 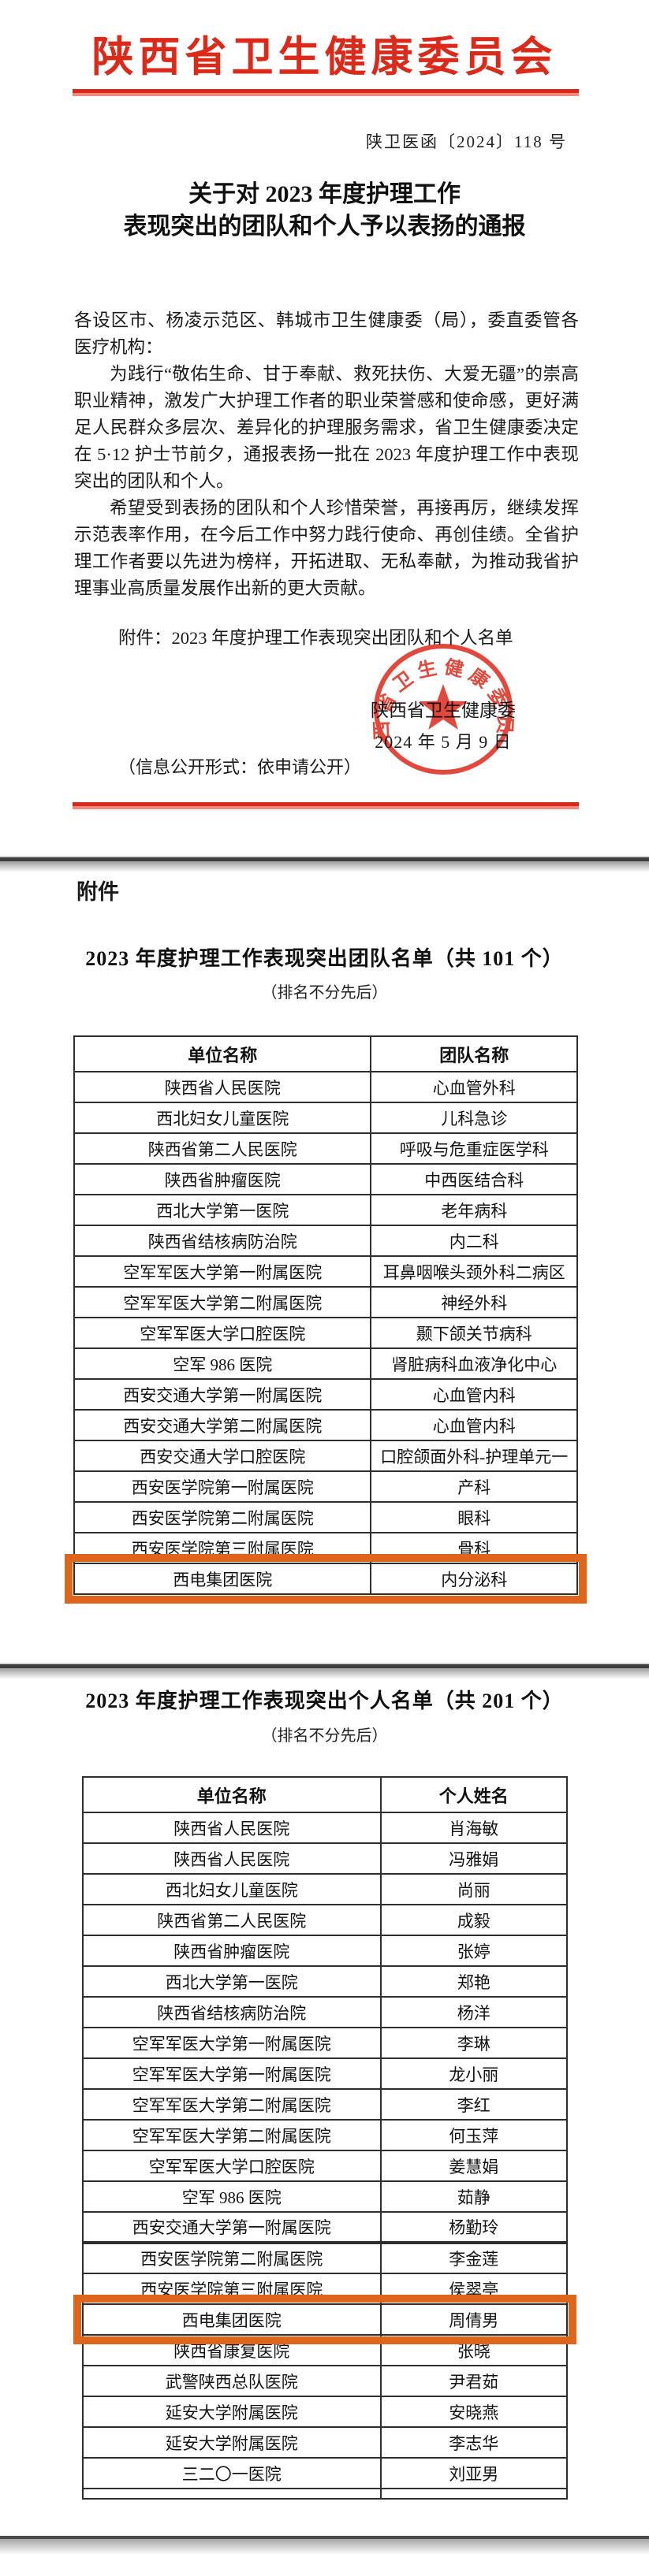 I want to click on agency-title: 陕西省卫生健康委员会, so click(x=325, y=57).